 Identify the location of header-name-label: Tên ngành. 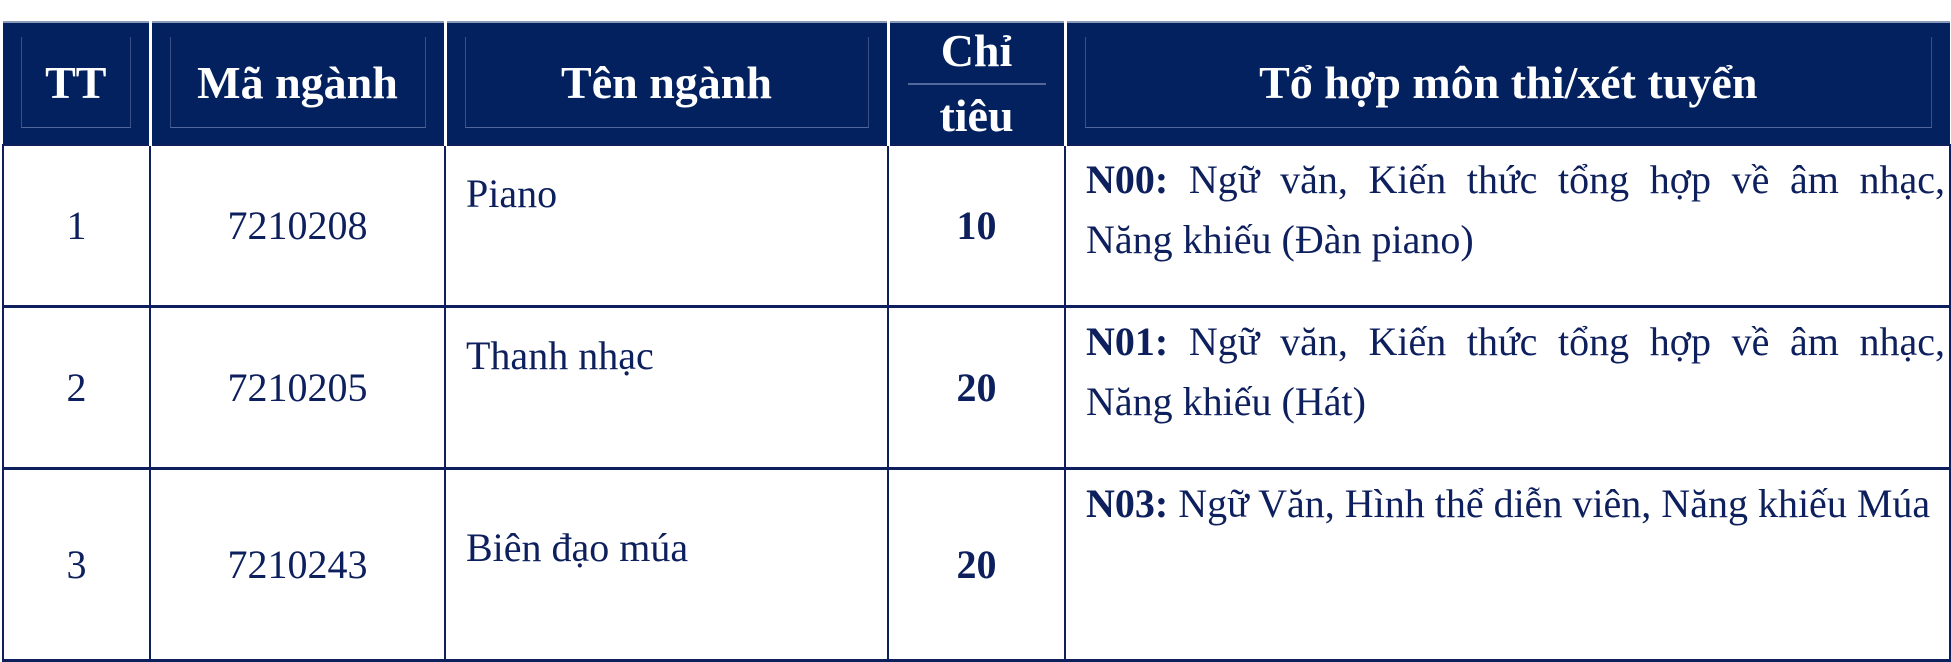
(666, 82).